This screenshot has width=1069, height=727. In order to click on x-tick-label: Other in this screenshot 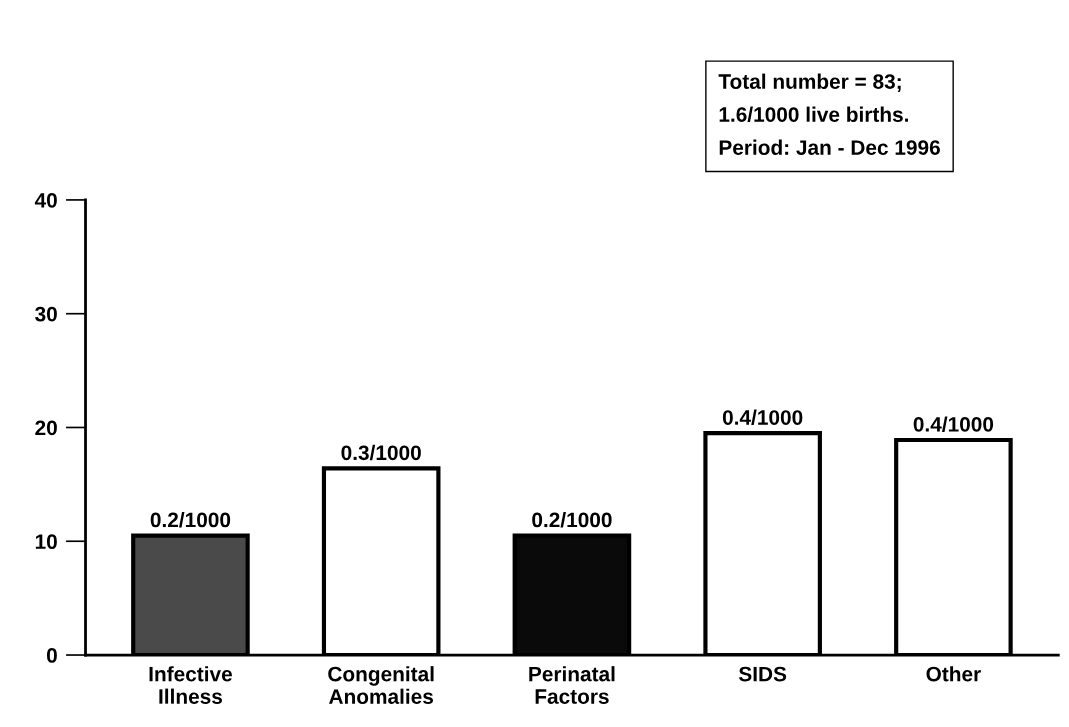, I will do `click(953, 674)`.